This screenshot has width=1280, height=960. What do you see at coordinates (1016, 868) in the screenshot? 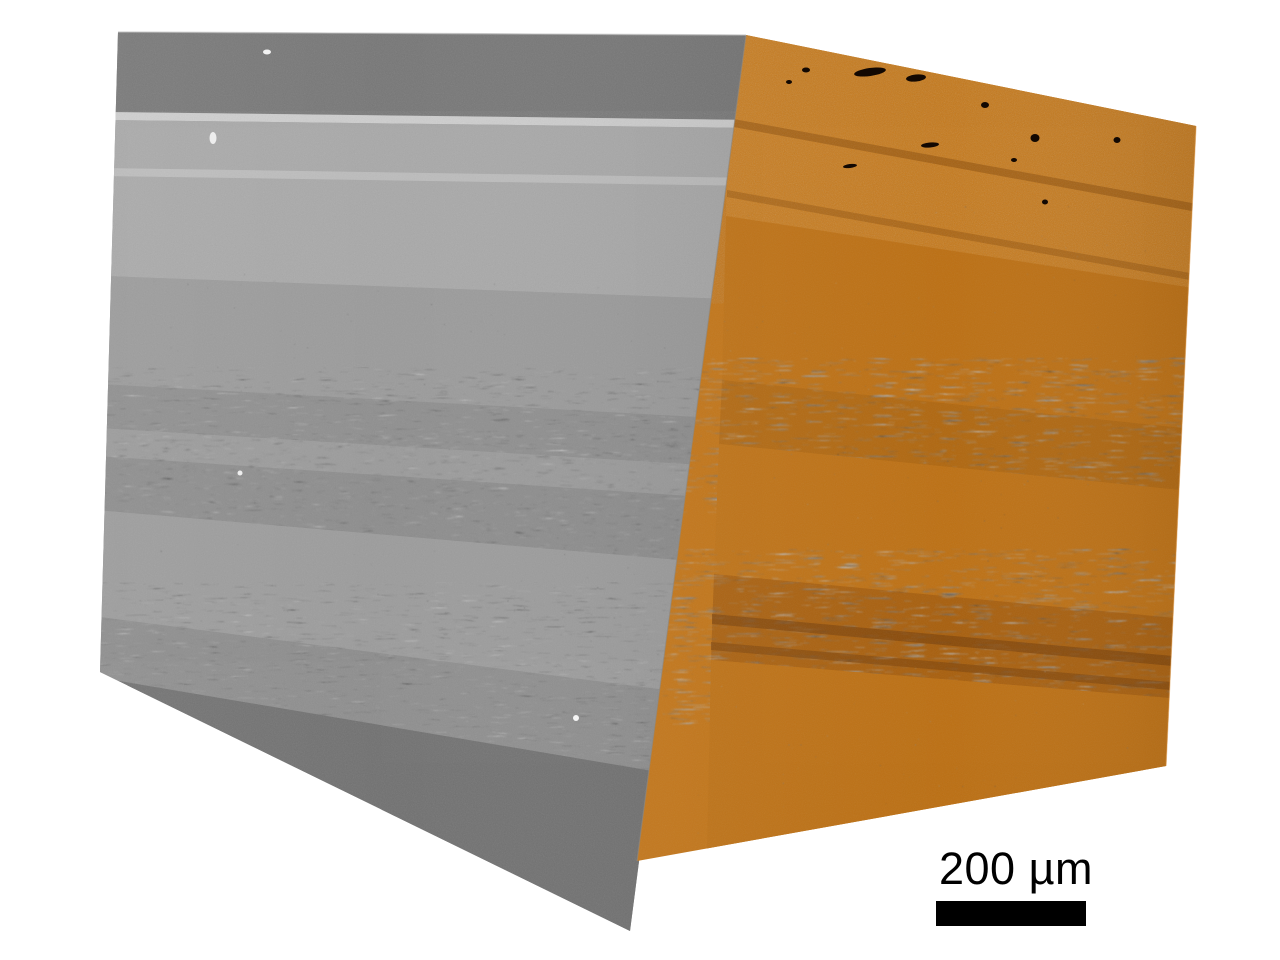
I see `scale-bar-label: 200 µm` at bounding box center [1016, 868].